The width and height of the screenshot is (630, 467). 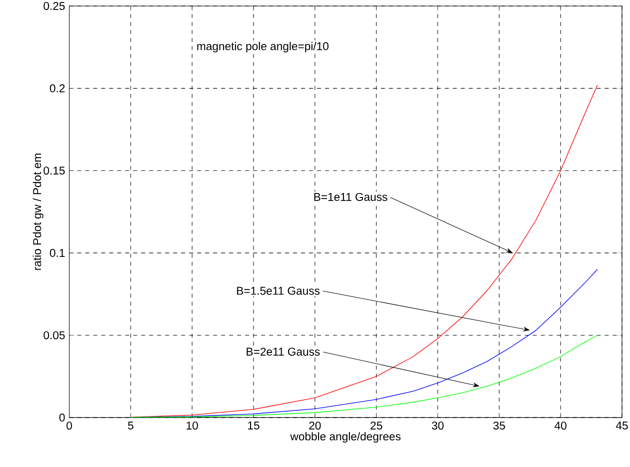 I want to click on x-tick-label: 10, so click(x=192, y=426).